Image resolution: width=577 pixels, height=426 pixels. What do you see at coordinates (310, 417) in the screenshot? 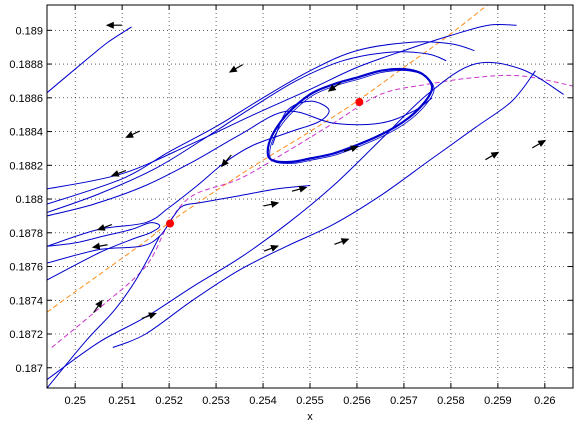
I see `x-axis-label: x` at bounding box center [310, 417].